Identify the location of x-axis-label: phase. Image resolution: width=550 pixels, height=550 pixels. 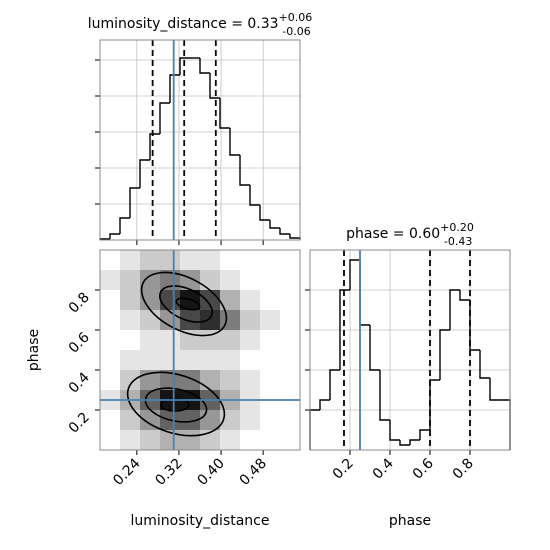
(410, 521).